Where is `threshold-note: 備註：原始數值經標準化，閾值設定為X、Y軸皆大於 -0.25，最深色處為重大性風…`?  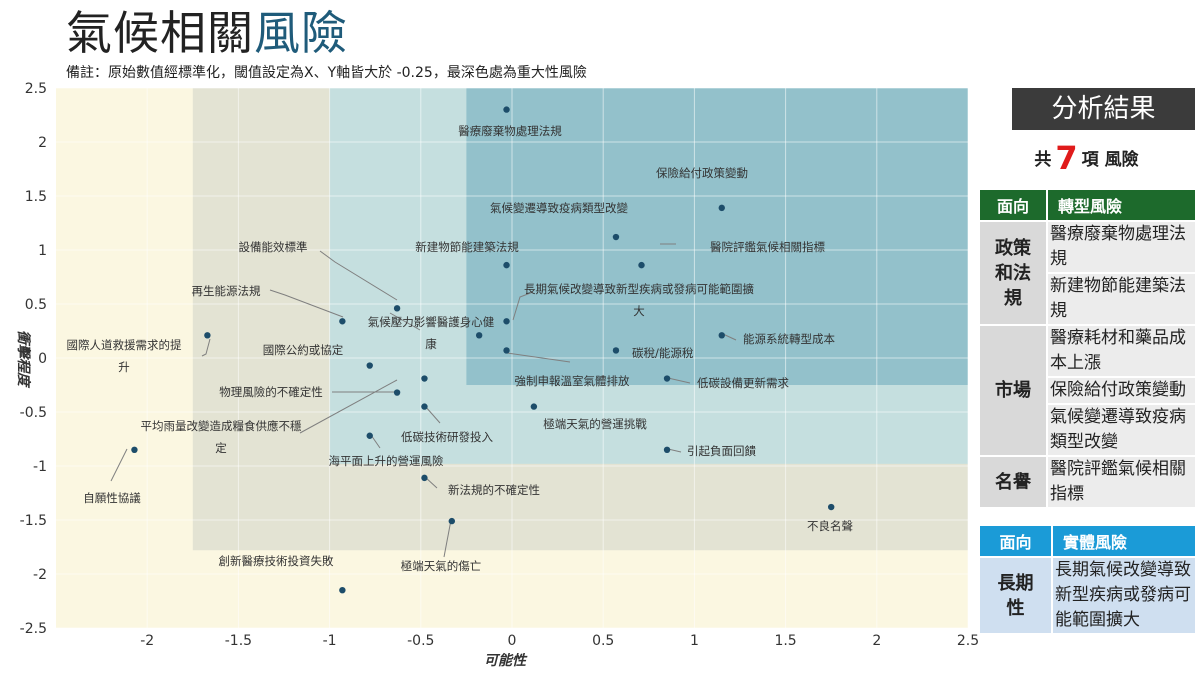 threshold-note: 備註：原始數值經標準化，閾值設定為X、Y軸皆大於 -0.25，最深色處為重大性風… is located at coordinates (326, 73).